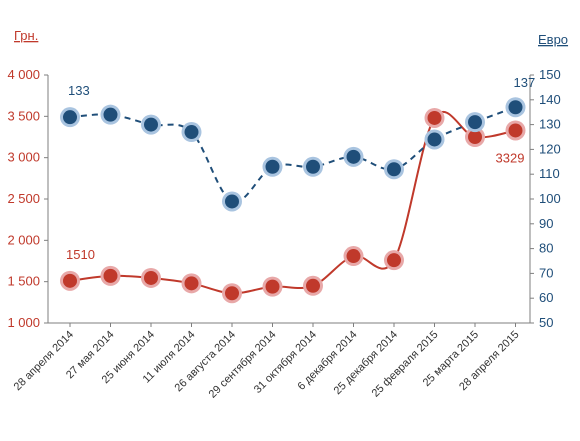 The image size is (580, 441). What do you see at coordinates (44, 361) in the screenshot?
I see `x-axis-tick-label: 28 апреля 2014` at bounding box center [44, 361].